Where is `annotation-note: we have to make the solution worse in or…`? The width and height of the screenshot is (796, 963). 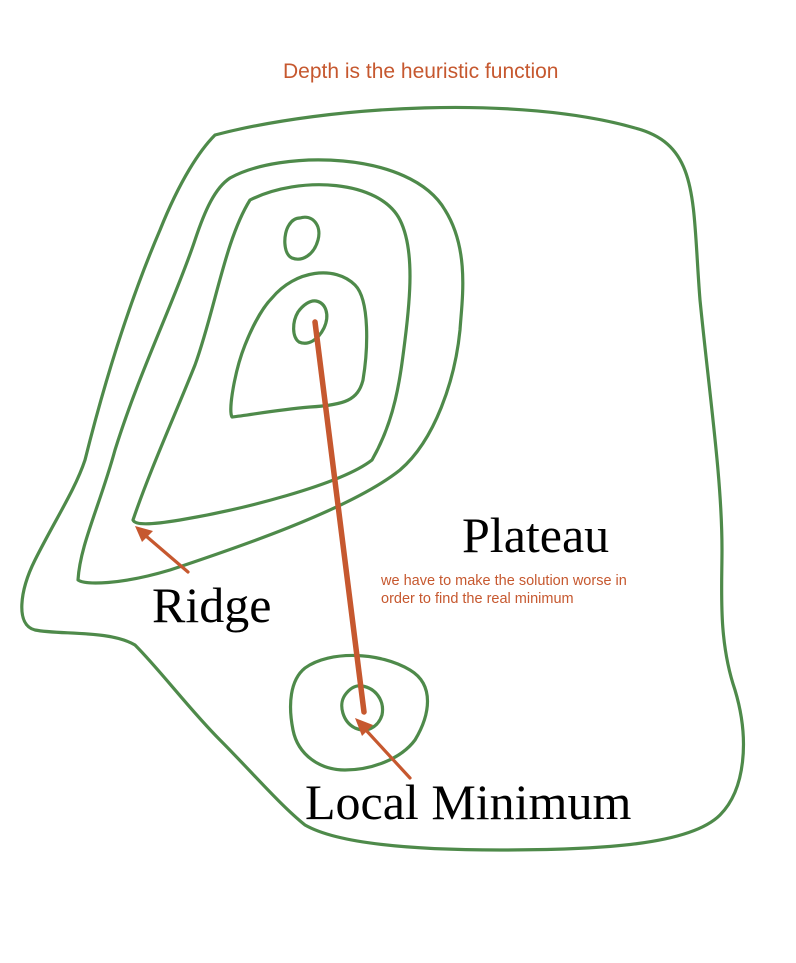
annotation-note: we have to make the solution worse in or… is located at coordinates (504, 590).